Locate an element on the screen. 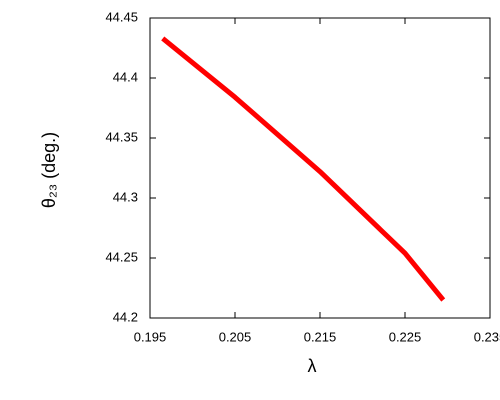 This screenshot has width=500, height=400. x-tick-label: 0.205 is located at coordinates (235, 336).